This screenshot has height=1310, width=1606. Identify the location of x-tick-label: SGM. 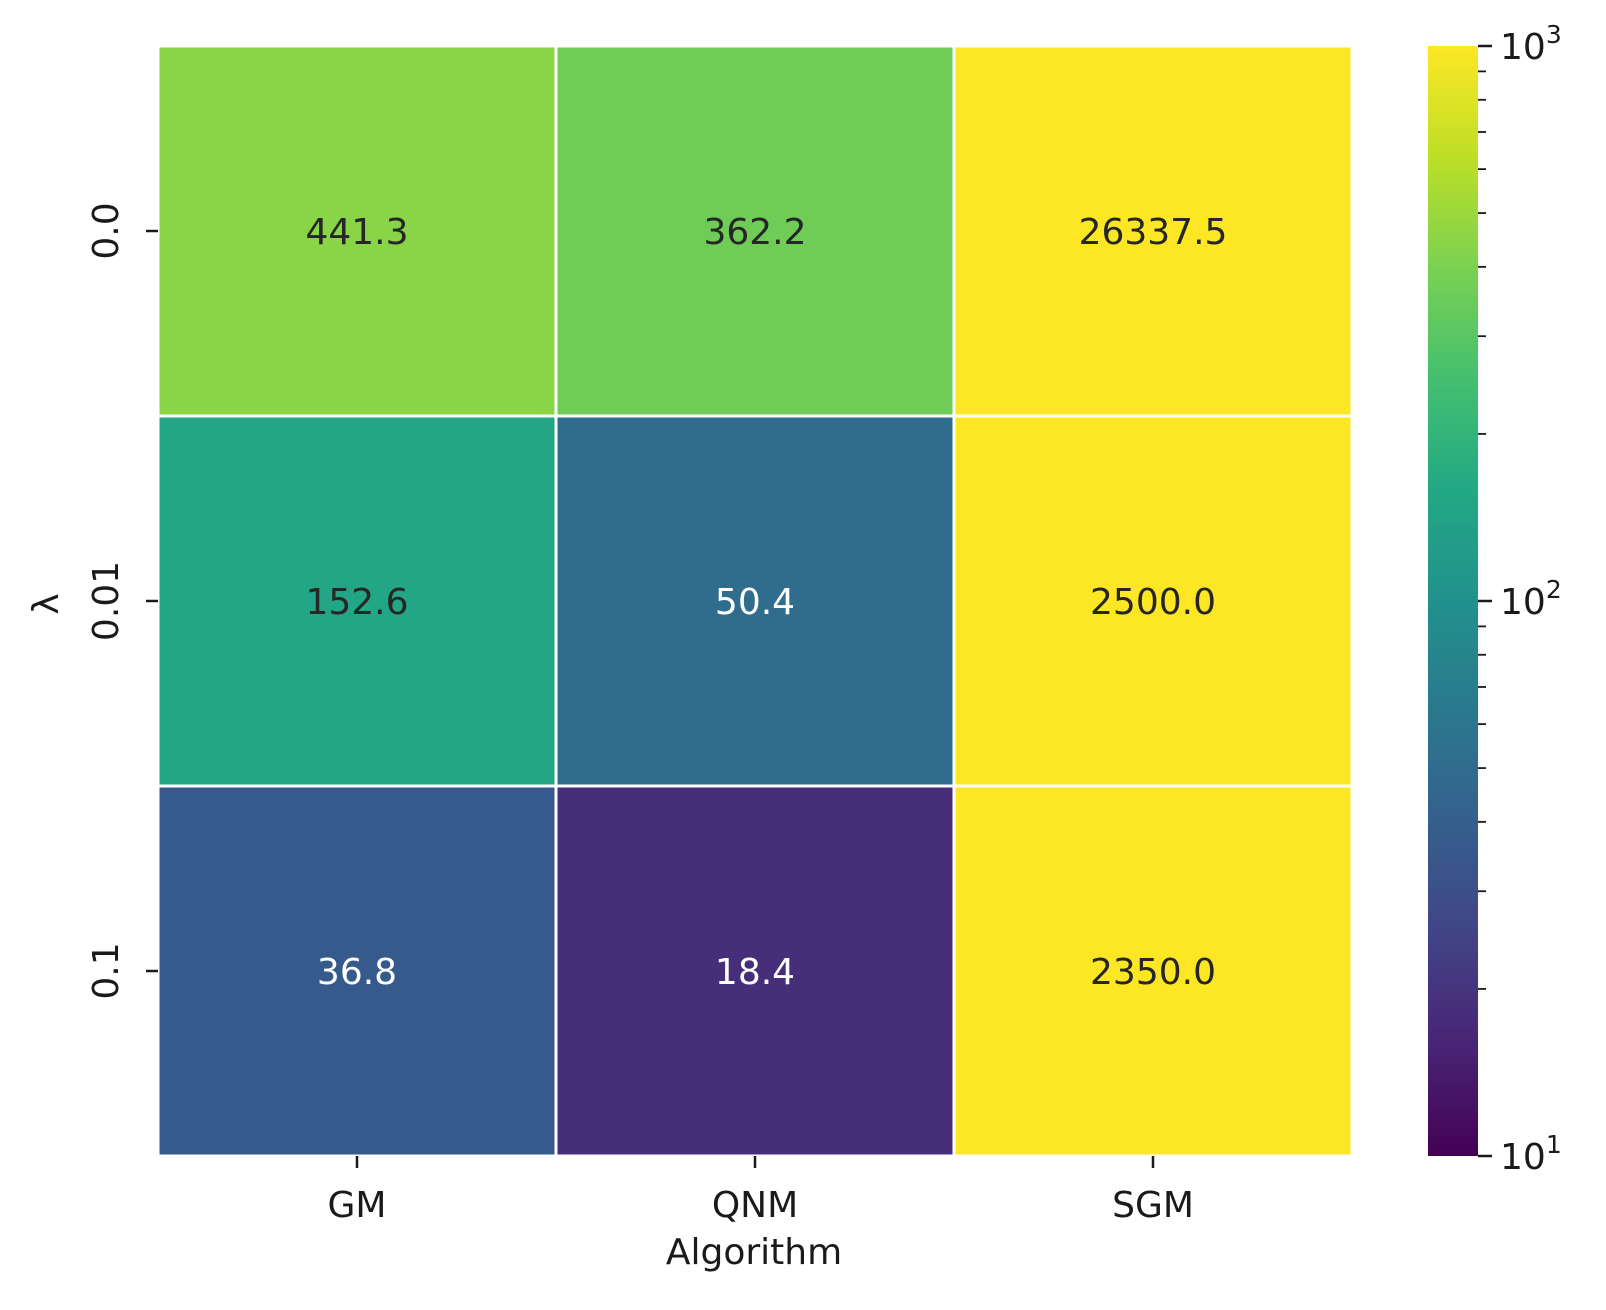
(1153, 1205).